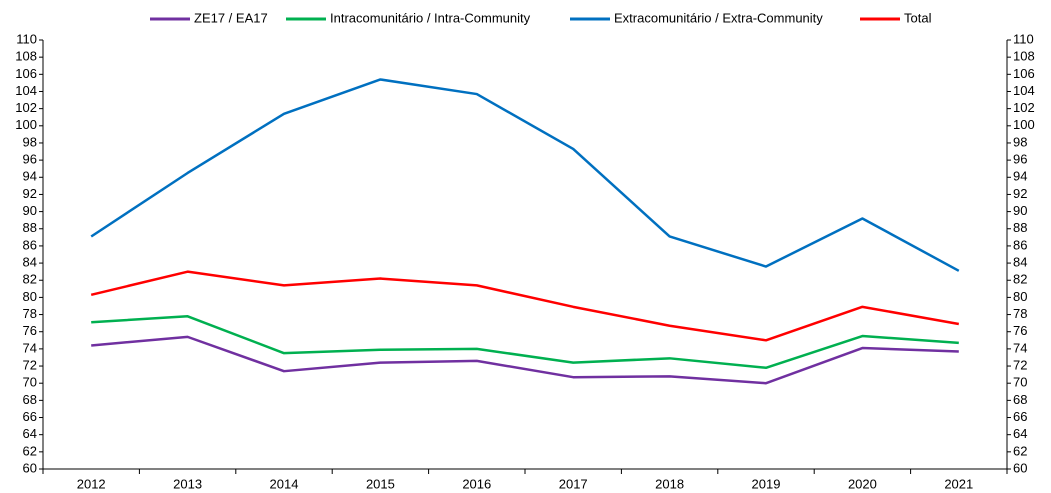 Image resolution: width=1051 pixels, height=493 pixels. What do you see at coordinates (26, 107) in the screenshot?
I see `y-tick-label: 102` at bounding box center [26, 107].